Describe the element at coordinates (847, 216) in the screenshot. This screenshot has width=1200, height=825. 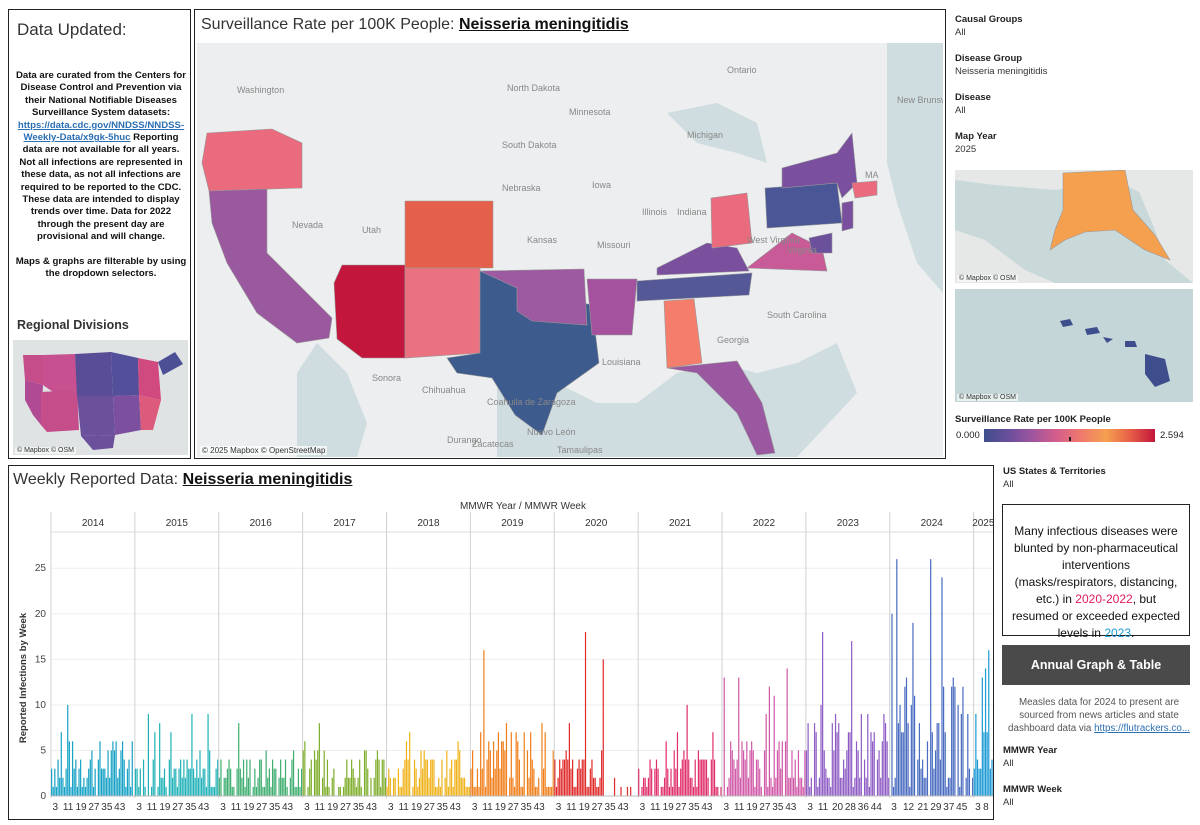
I see `state-new-jersey` at that location.